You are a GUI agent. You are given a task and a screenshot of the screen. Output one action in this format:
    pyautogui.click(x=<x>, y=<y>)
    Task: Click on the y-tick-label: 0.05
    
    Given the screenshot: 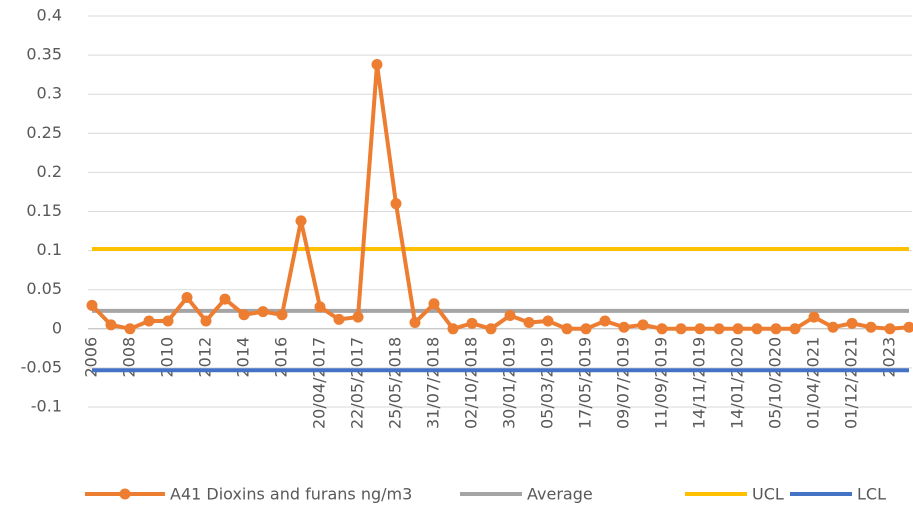 What is the action you would take?
    pyautogui.click(x=44, y=288)
    